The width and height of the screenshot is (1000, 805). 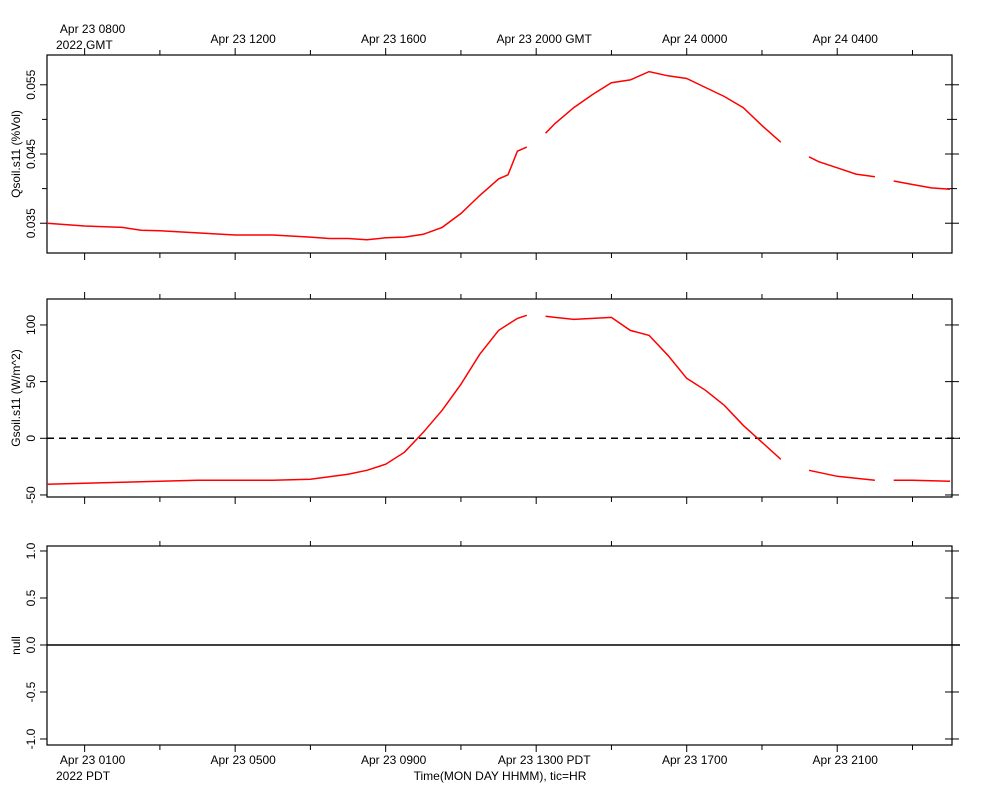 I want to click on y-tick-label: 0.0, so click(x=31, y=644).